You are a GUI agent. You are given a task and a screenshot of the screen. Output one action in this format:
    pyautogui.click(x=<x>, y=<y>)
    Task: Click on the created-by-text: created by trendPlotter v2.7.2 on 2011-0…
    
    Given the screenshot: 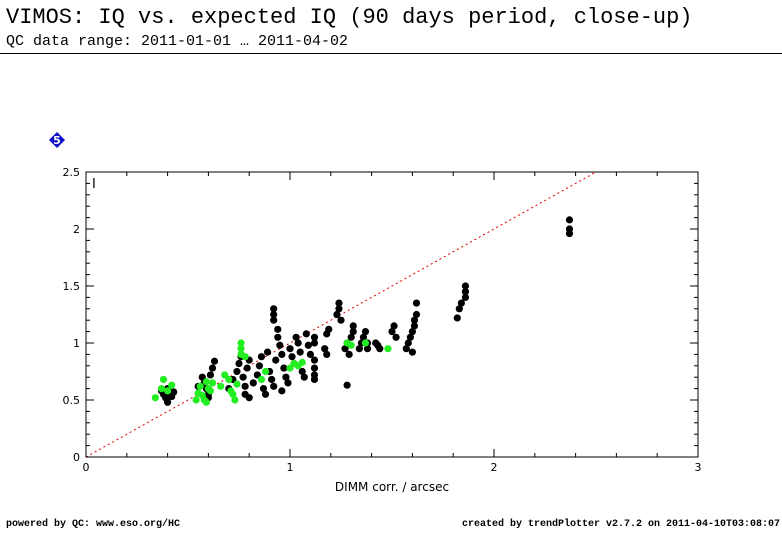 What is the action you would take?
    pyautogui.click(x=620, y=524)
    